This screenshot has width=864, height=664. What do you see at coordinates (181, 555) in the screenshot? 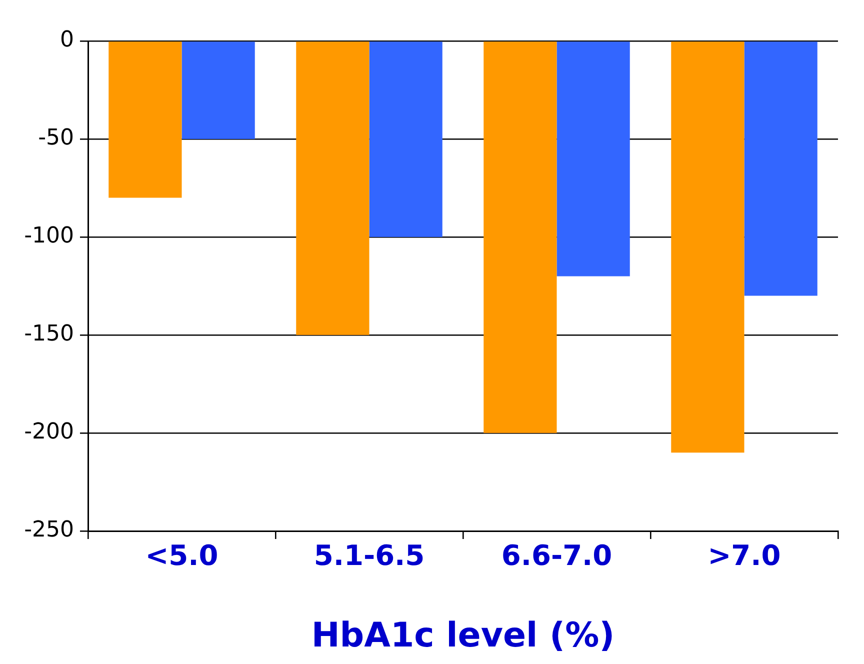
I see `x-tick-label: <5.0` at bounding box center [181, 555].